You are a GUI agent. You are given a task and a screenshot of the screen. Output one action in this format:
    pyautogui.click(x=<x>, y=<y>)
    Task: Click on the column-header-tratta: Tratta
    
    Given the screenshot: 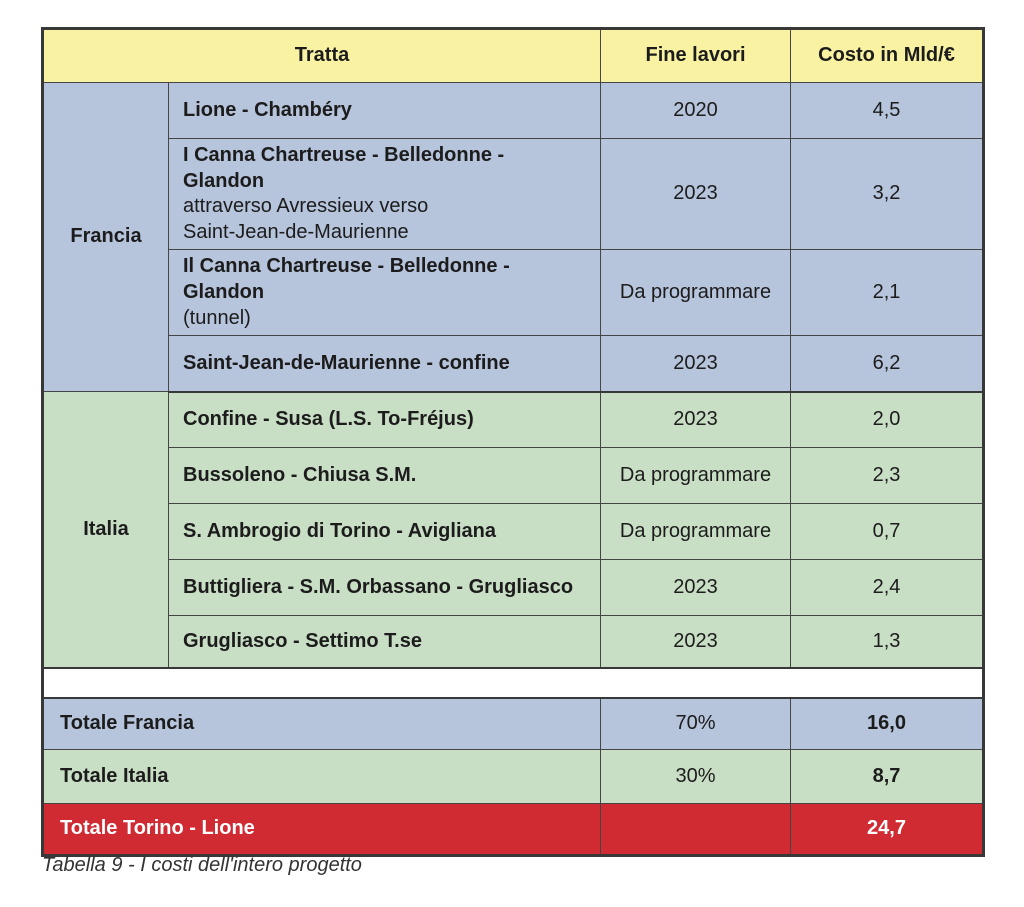 What is the action you would take?
    pyautogui.click(x=321, y=55)
    